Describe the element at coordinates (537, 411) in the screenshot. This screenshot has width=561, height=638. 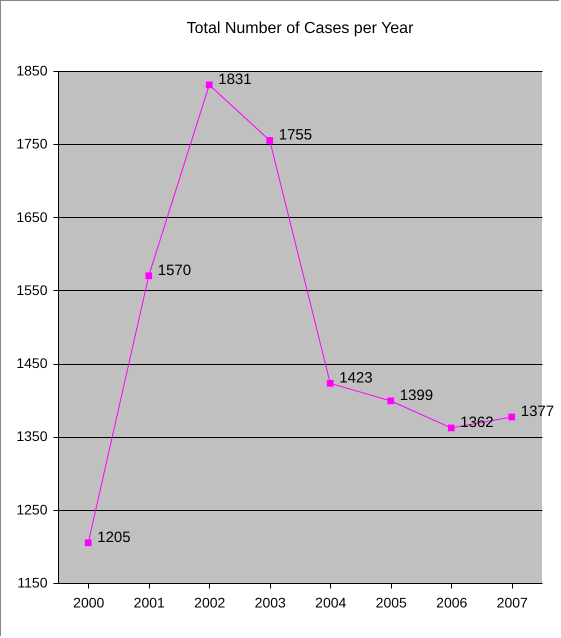
I see `data-label: 1377` at that location.